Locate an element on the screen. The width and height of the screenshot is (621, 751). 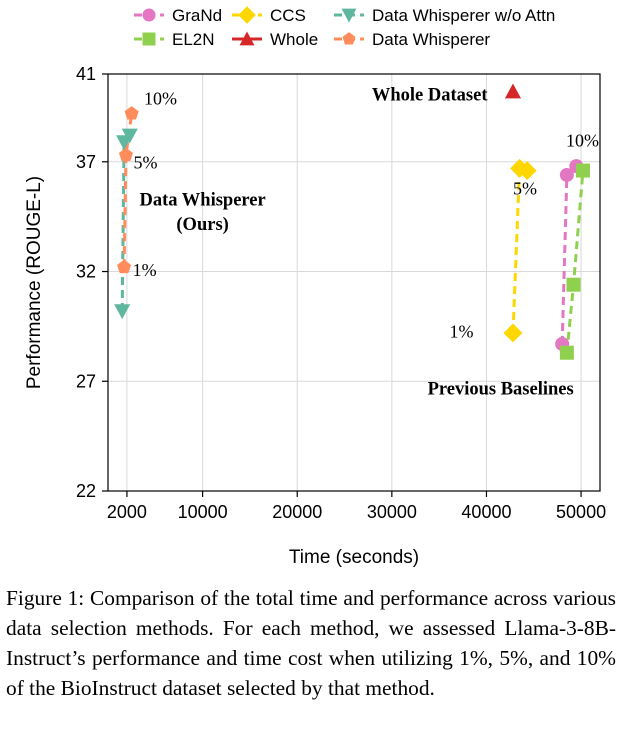
legend-marker-ccs is located at coordinates (247, 15).